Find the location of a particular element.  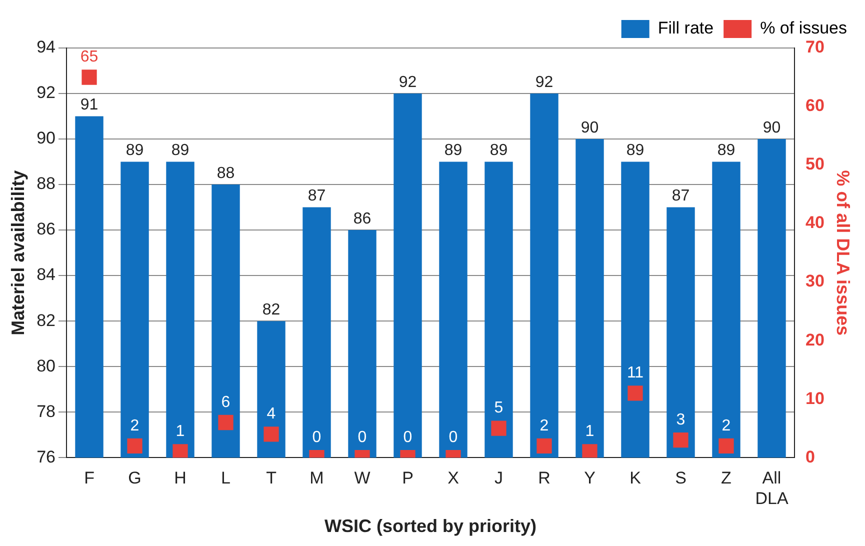

y-tick-label: 84 is located at coordinates (46, 274).